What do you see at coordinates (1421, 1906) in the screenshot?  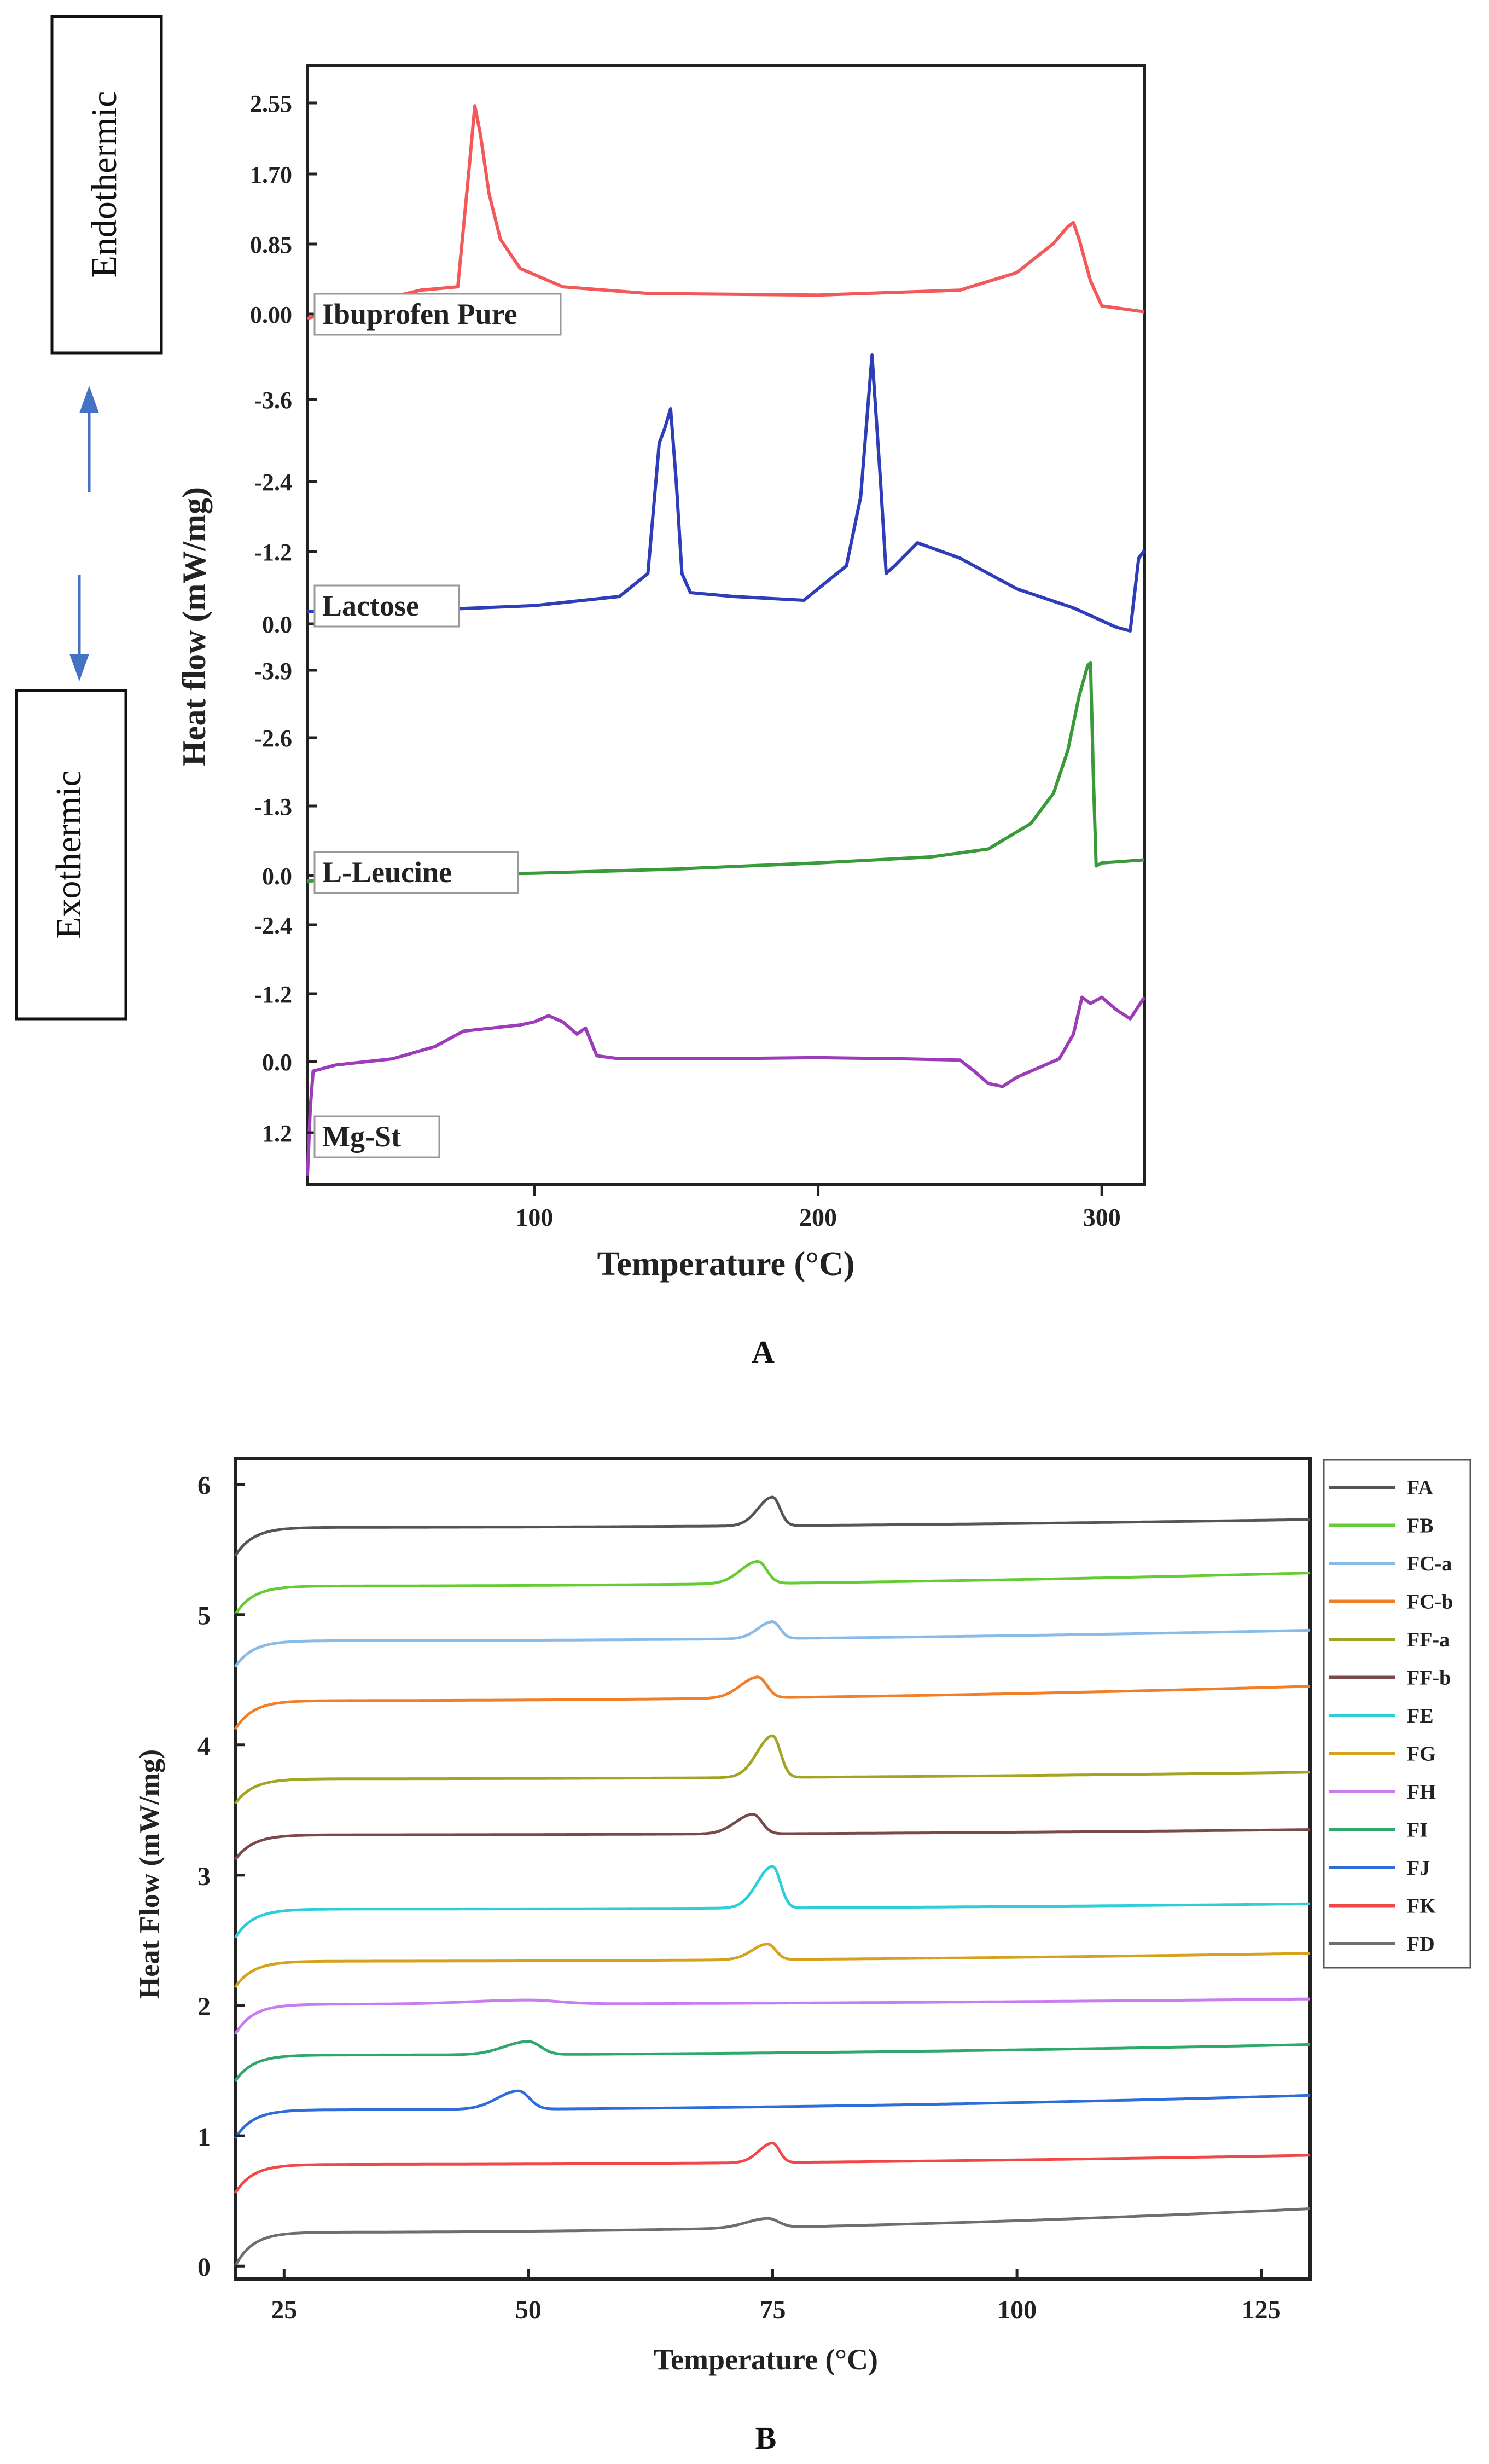 I see `legend-label-fk: FK` at bounding box center [1421, 1906].